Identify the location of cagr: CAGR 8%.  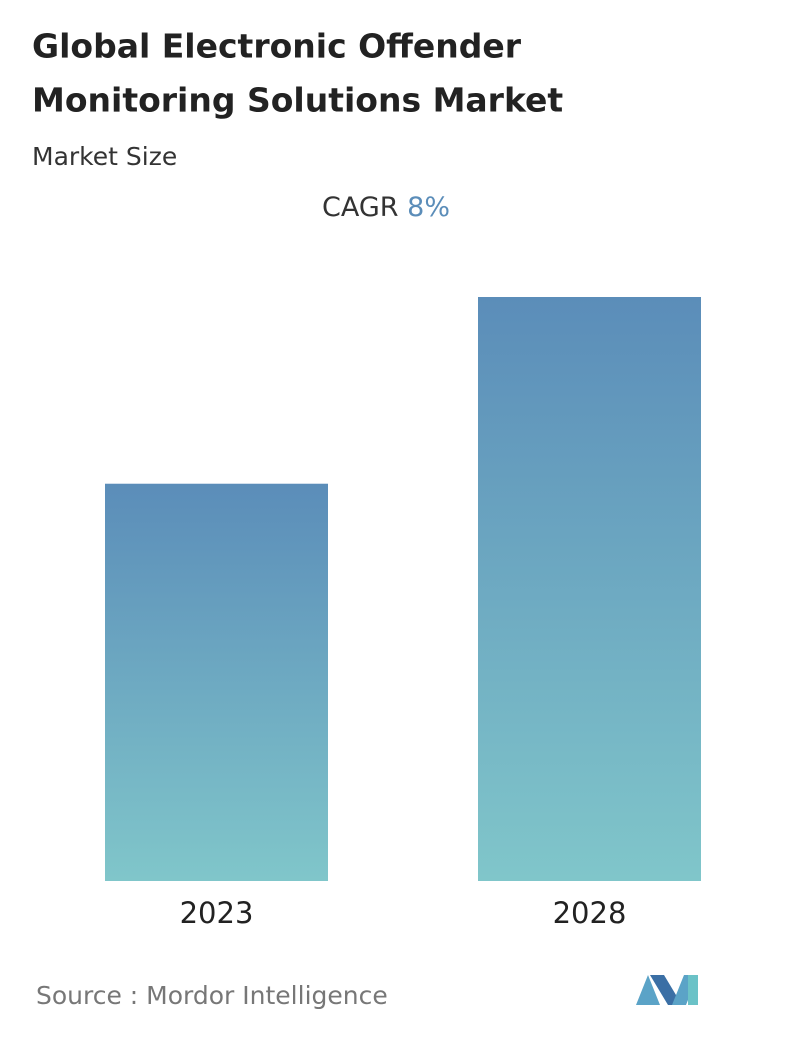
(386, 207).